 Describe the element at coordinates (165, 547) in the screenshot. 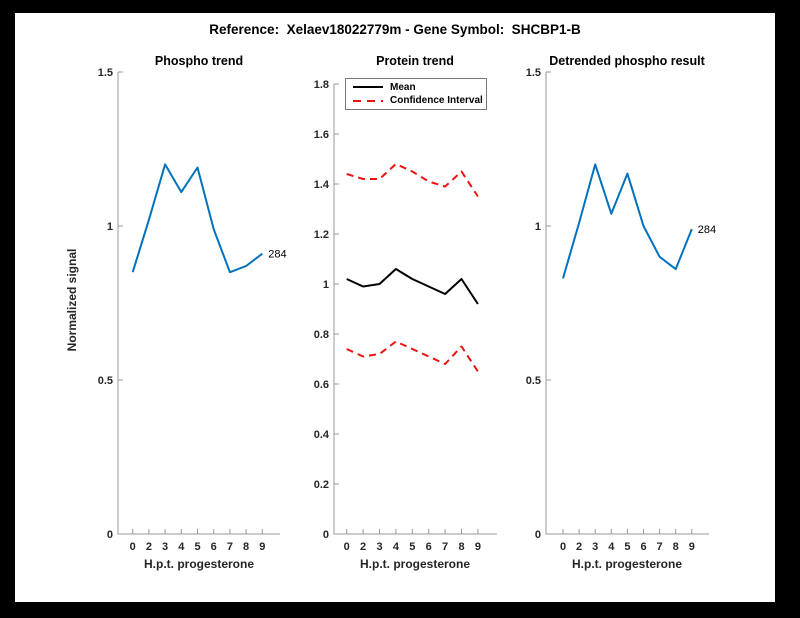

I see `plot1-x-tick-label: 3` at that location.